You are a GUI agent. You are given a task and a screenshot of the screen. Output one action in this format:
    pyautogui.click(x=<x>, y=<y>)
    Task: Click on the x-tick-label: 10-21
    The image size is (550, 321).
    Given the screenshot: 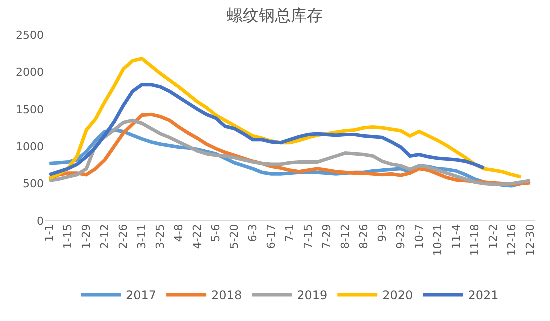 What is the action you would take?
    pyautogui.click(x=437, y=240)
    